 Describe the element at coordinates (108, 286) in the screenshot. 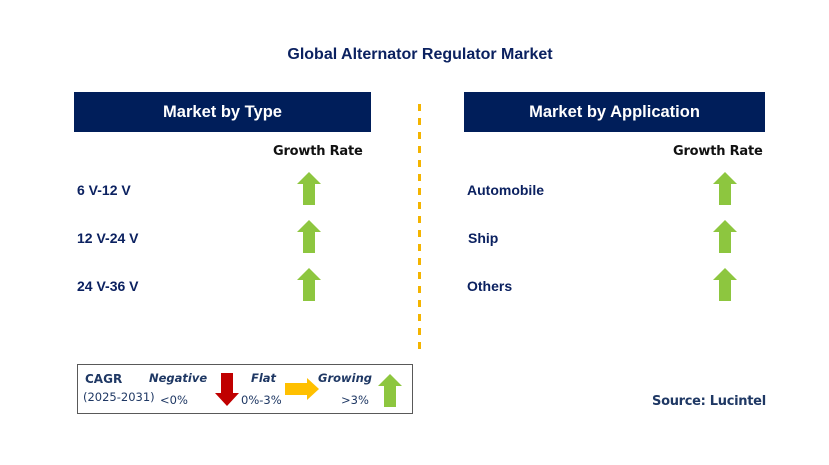

I see `type-row-label: 24 V-36 V` at that location.